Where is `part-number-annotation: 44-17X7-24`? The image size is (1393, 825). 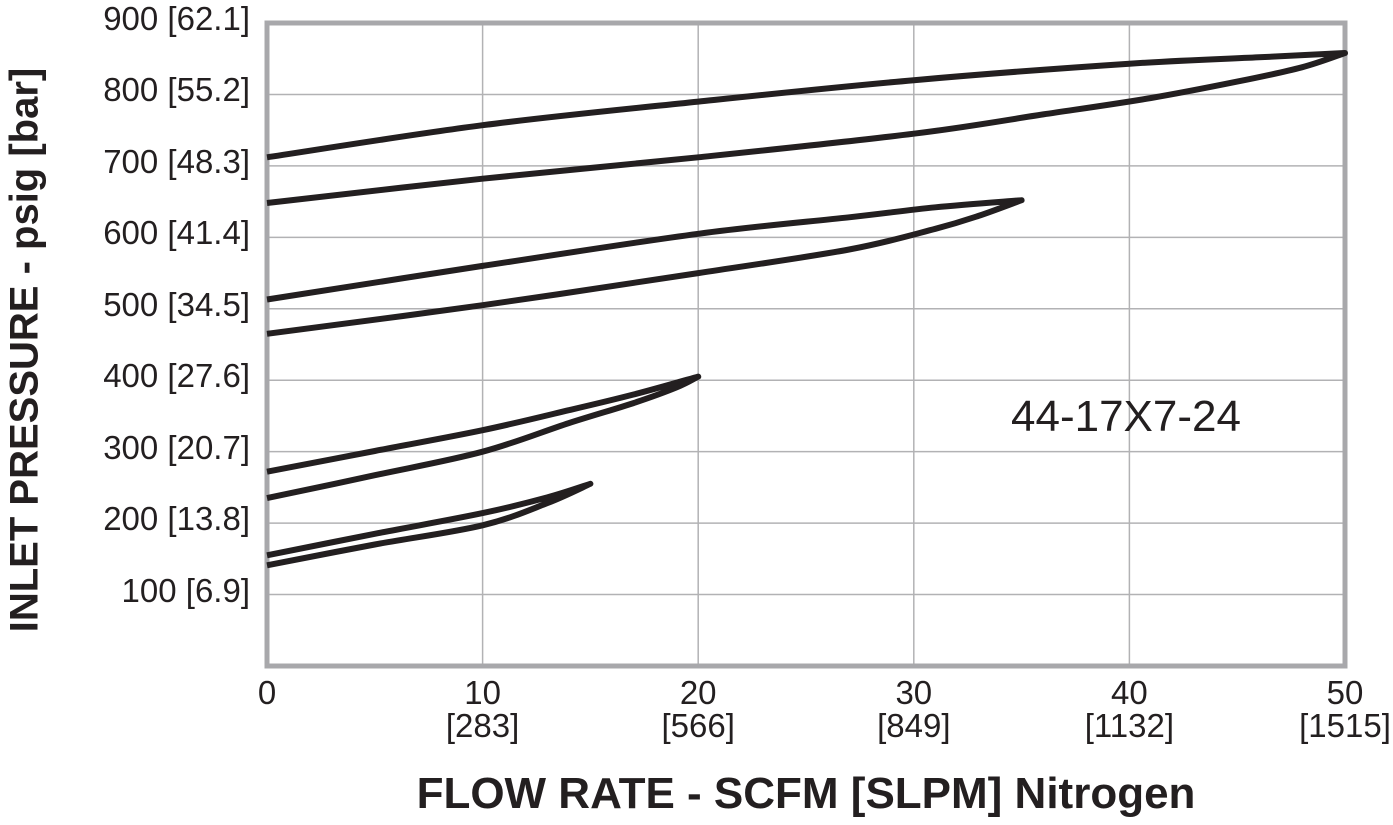 part-number-annotation: 44-17X7-24 is located at coordinates (1126, 416).